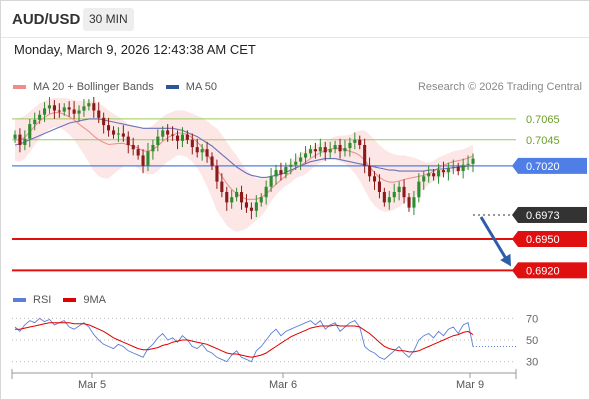 This screenshot has height=400, width=590. I want to click on level-label-4: 0.6950, so click(543, 240).